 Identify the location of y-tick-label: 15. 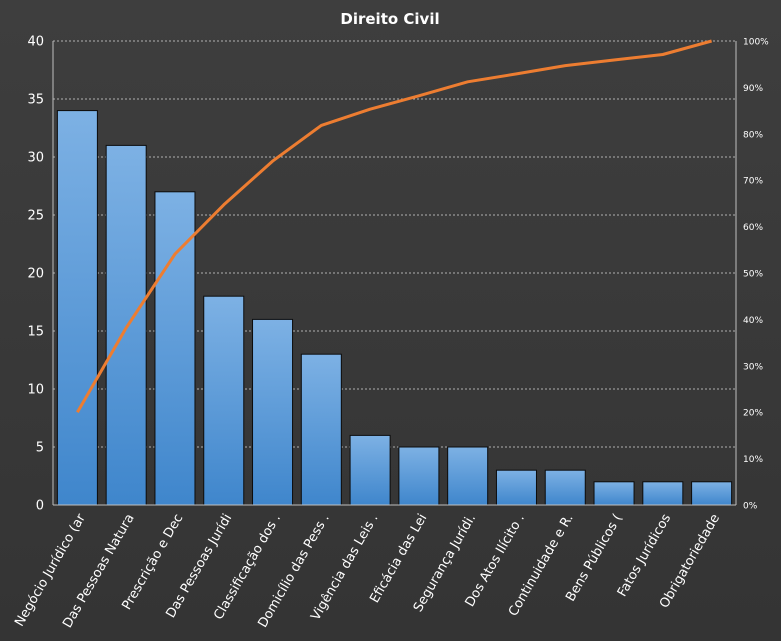
(35, 332).